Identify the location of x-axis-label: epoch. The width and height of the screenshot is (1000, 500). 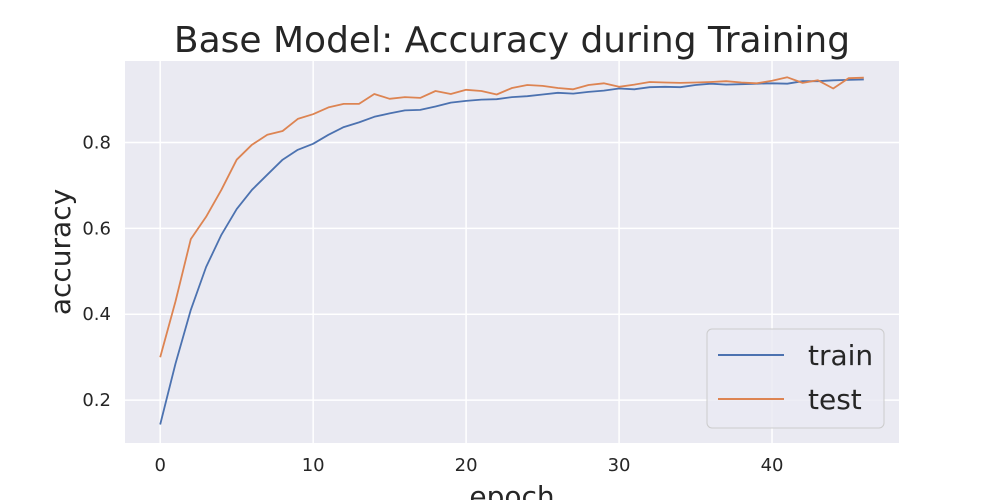
(511, 490).